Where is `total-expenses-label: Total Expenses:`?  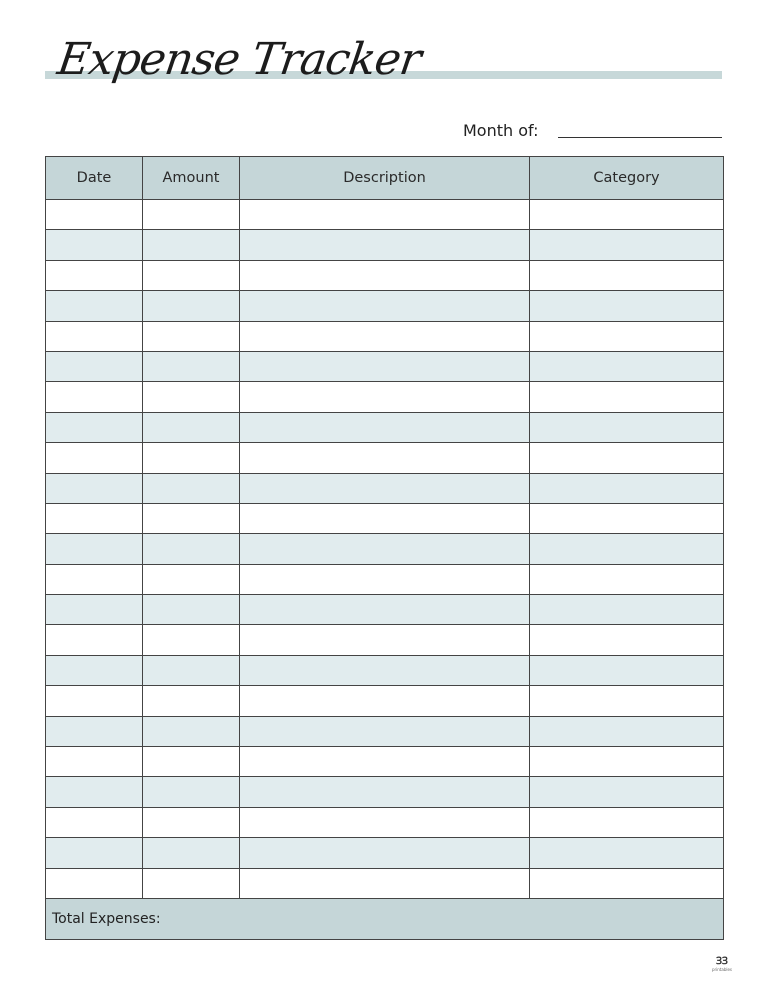
total-expenses-label: Total Expenses: is located at coordinates (384, 918).